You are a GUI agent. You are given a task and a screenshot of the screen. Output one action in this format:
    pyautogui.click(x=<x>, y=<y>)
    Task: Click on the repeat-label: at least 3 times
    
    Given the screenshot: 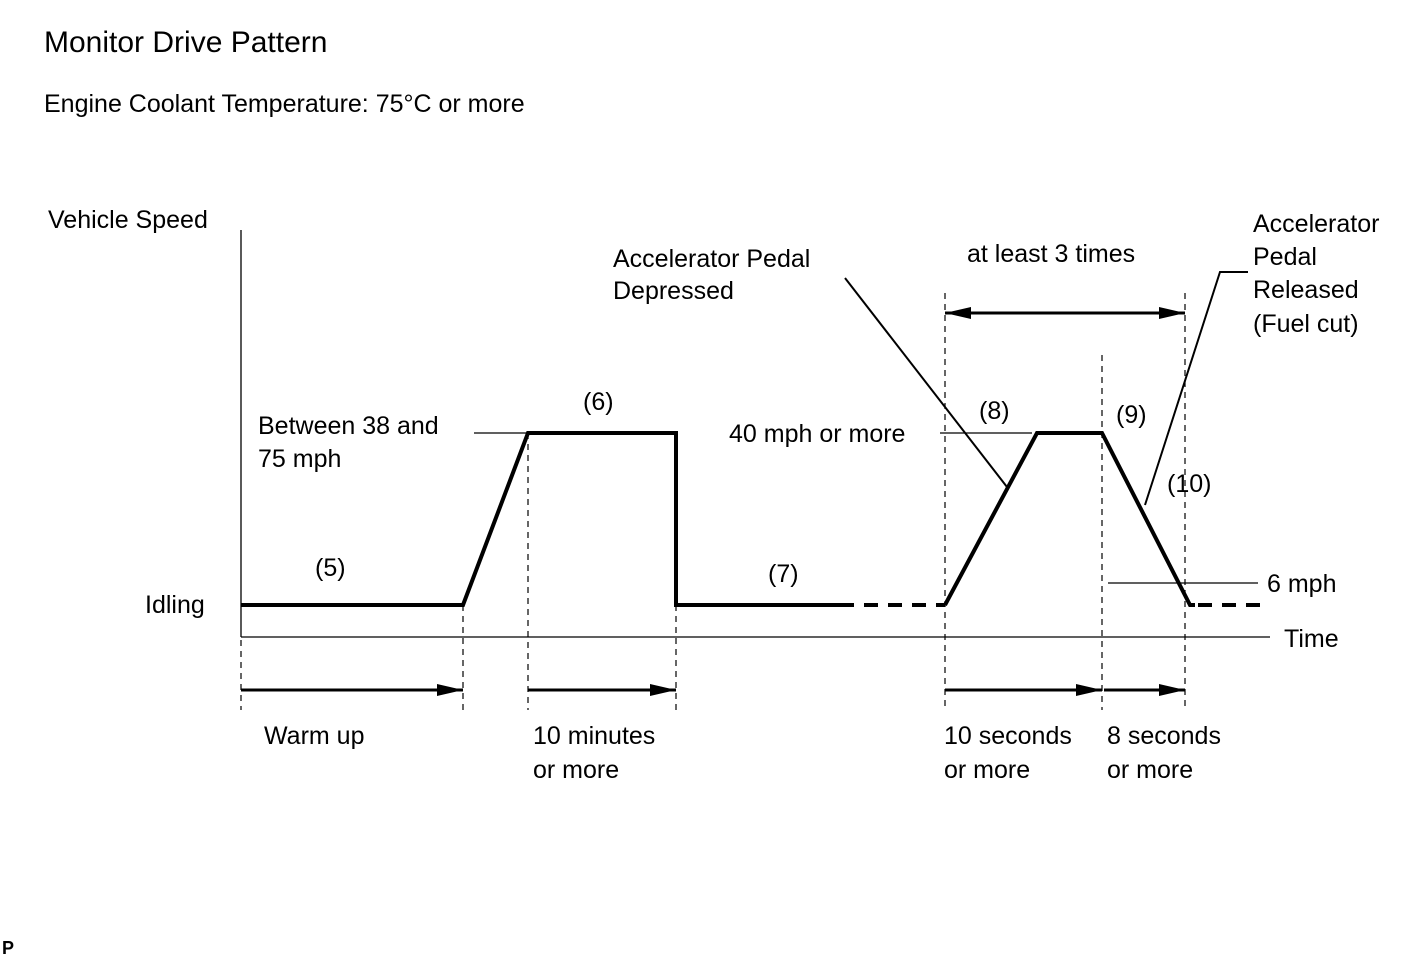 What is the action you would take?
    pyautogui.click(x=1051, y=254)
    